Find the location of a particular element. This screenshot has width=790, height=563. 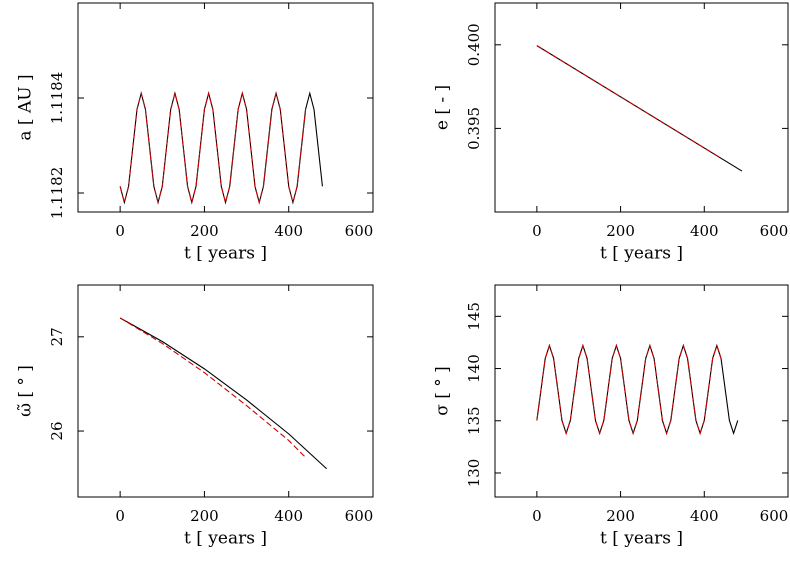

y-tick-label: 0.400 is located at coordinates (474, 44).